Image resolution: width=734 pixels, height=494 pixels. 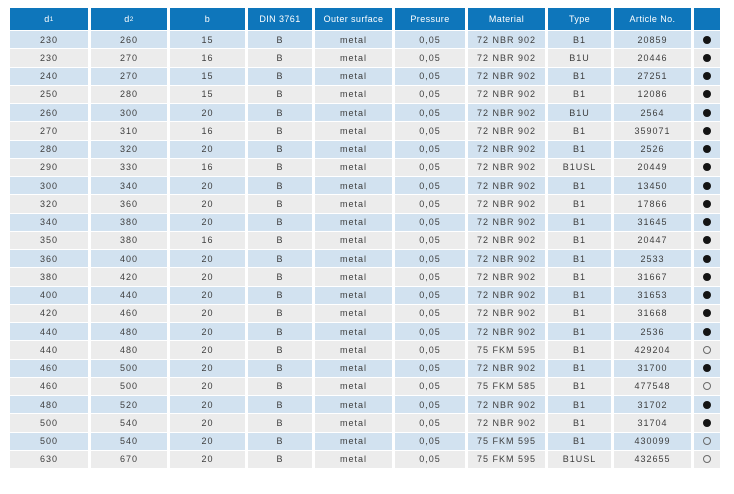 What do you see at coordinates (129, 277) in the screenshot?
I see `cell-d2: 420` at bounding box center [129, 277].